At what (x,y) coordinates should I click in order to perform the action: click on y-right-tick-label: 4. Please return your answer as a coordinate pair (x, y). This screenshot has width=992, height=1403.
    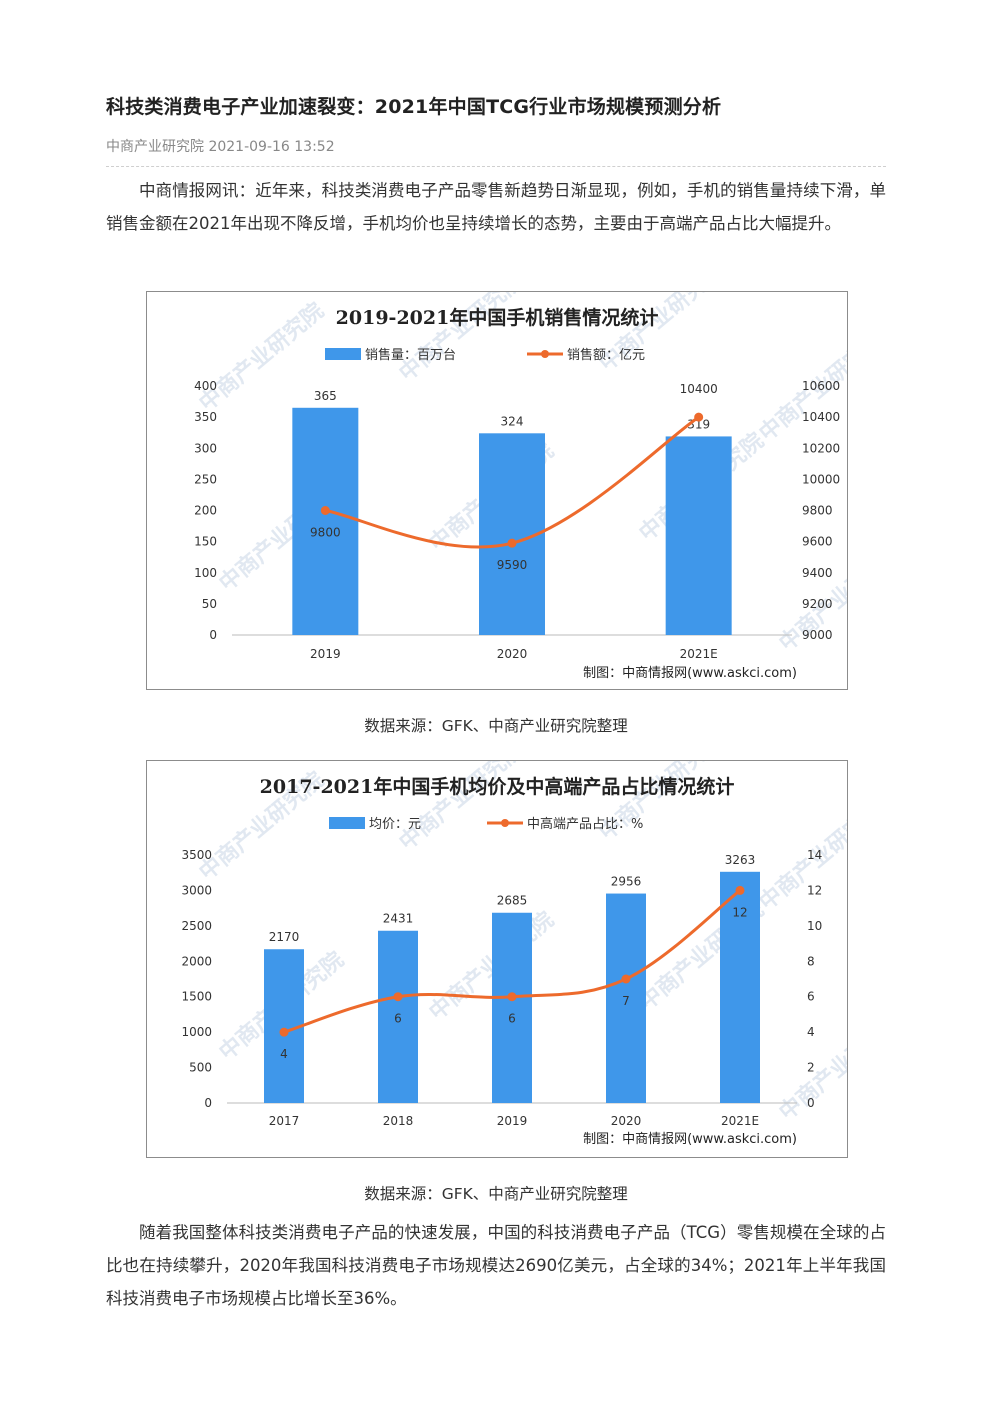
    Looking at the image, I should click on (811, 1032).